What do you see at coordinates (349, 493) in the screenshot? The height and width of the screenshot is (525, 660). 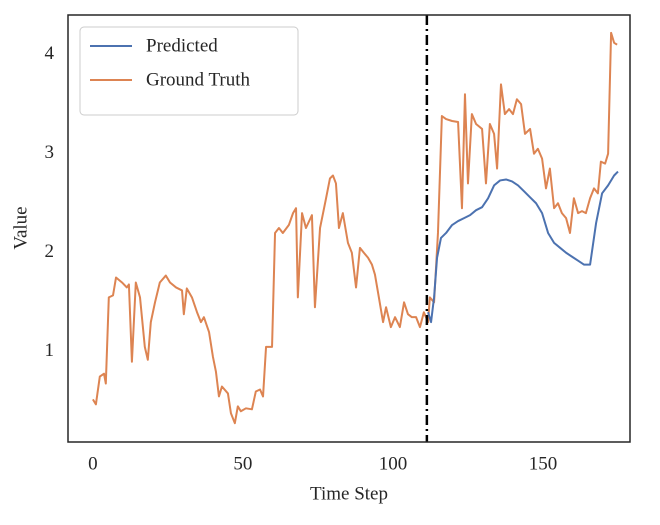 I see `x-axis-label: Time Step` at bounding box center [349, 493].